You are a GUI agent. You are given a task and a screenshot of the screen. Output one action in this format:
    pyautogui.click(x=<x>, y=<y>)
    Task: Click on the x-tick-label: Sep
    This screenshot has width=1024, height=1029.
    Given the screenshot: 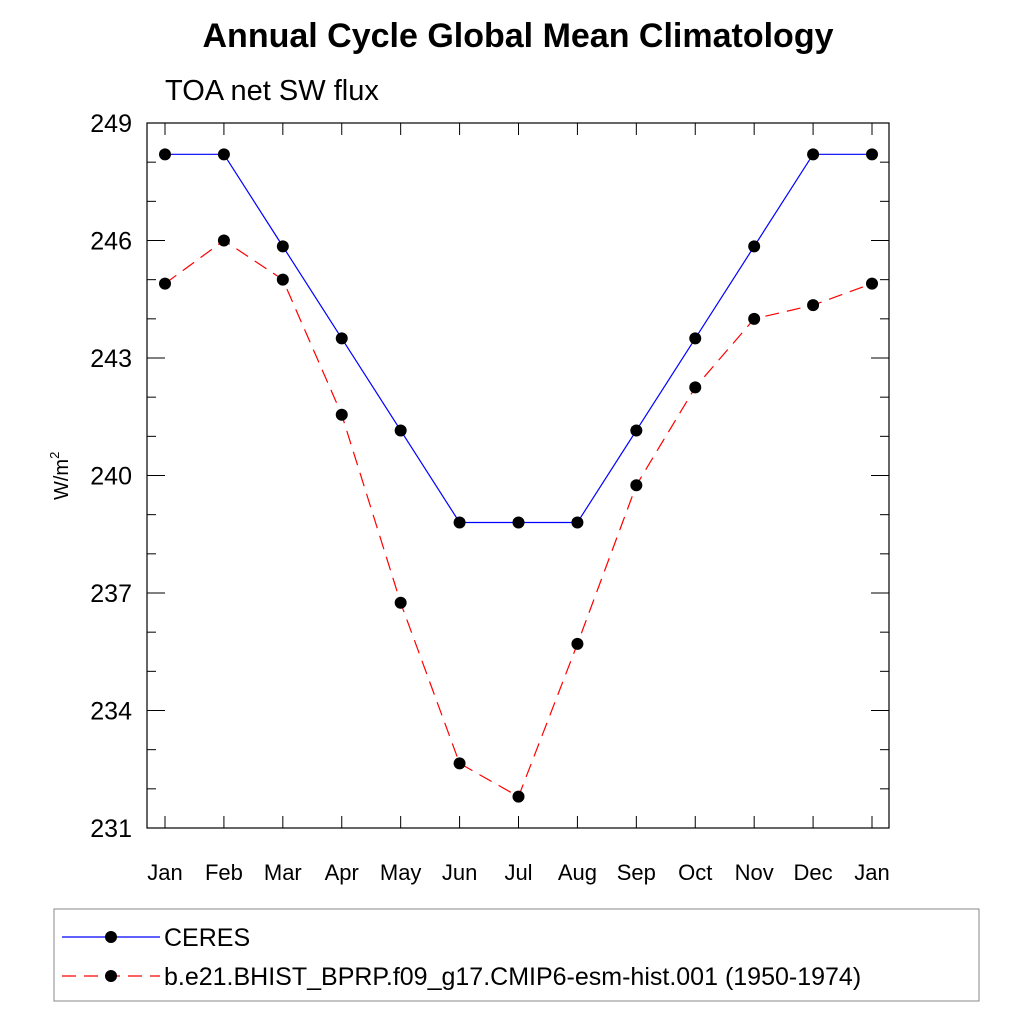 What is the action you would take?
    pyautogui.click(x=636, y=872)
    